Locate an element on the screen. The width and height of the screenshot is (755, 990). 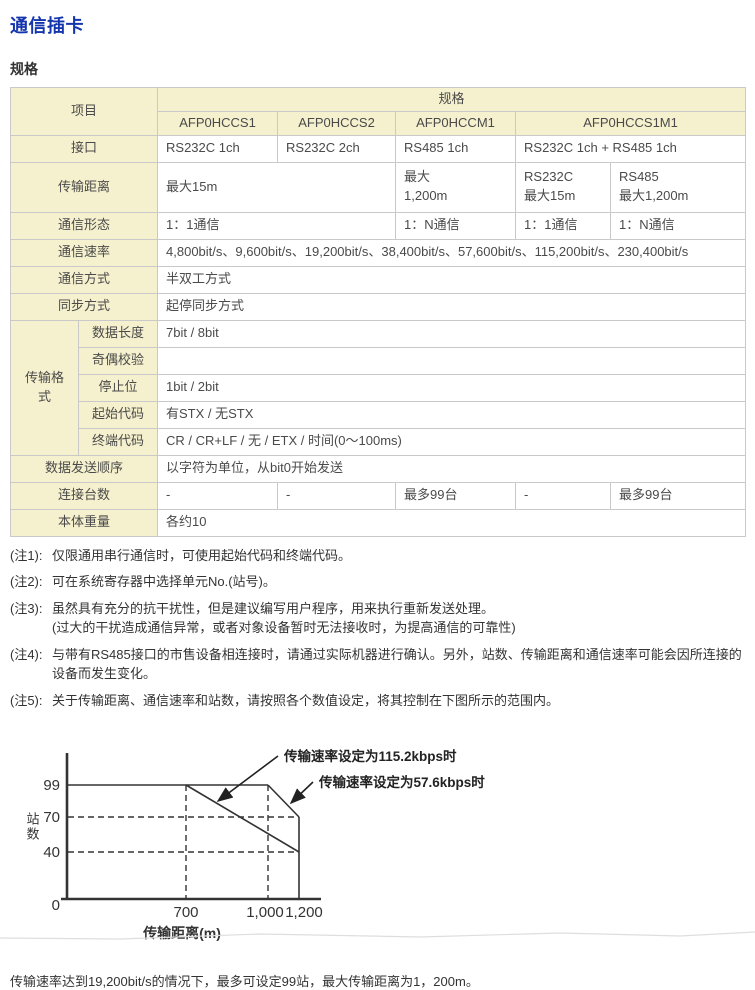
send-order-cell: 以字符为单位，从bit0开始发送 is located at coordinates (452, 468).